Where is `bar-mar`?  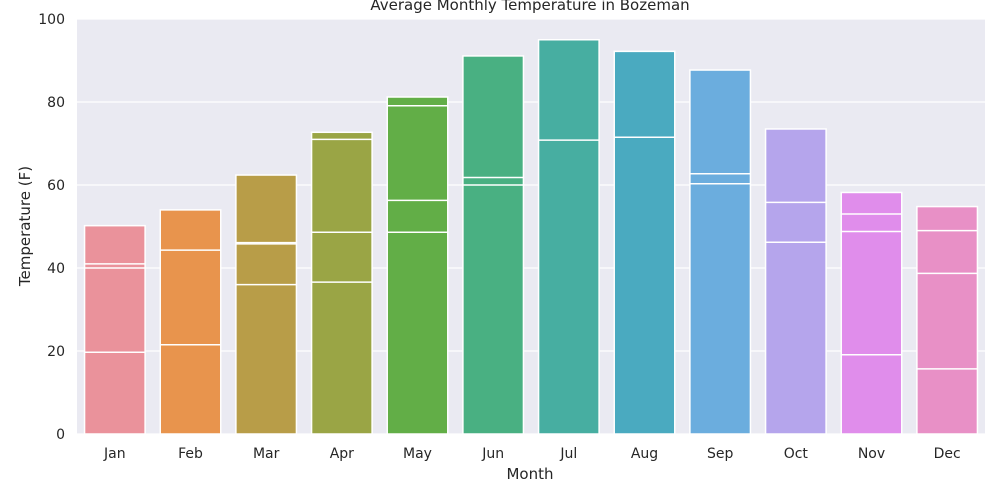 bar-mar is located at coordinates (266, 304).